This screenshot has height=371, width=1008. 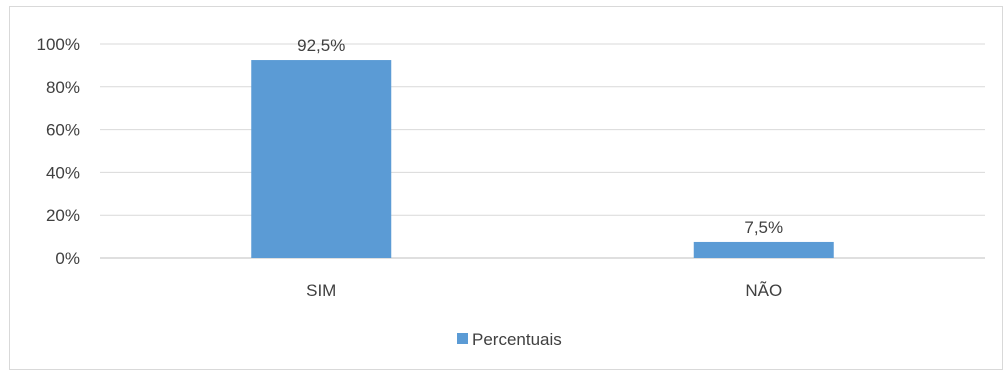 What do you see at coordinates (517, 339) in the screenshot?
I see `legend-label: Percentuais` at bounding box center [517, 339].